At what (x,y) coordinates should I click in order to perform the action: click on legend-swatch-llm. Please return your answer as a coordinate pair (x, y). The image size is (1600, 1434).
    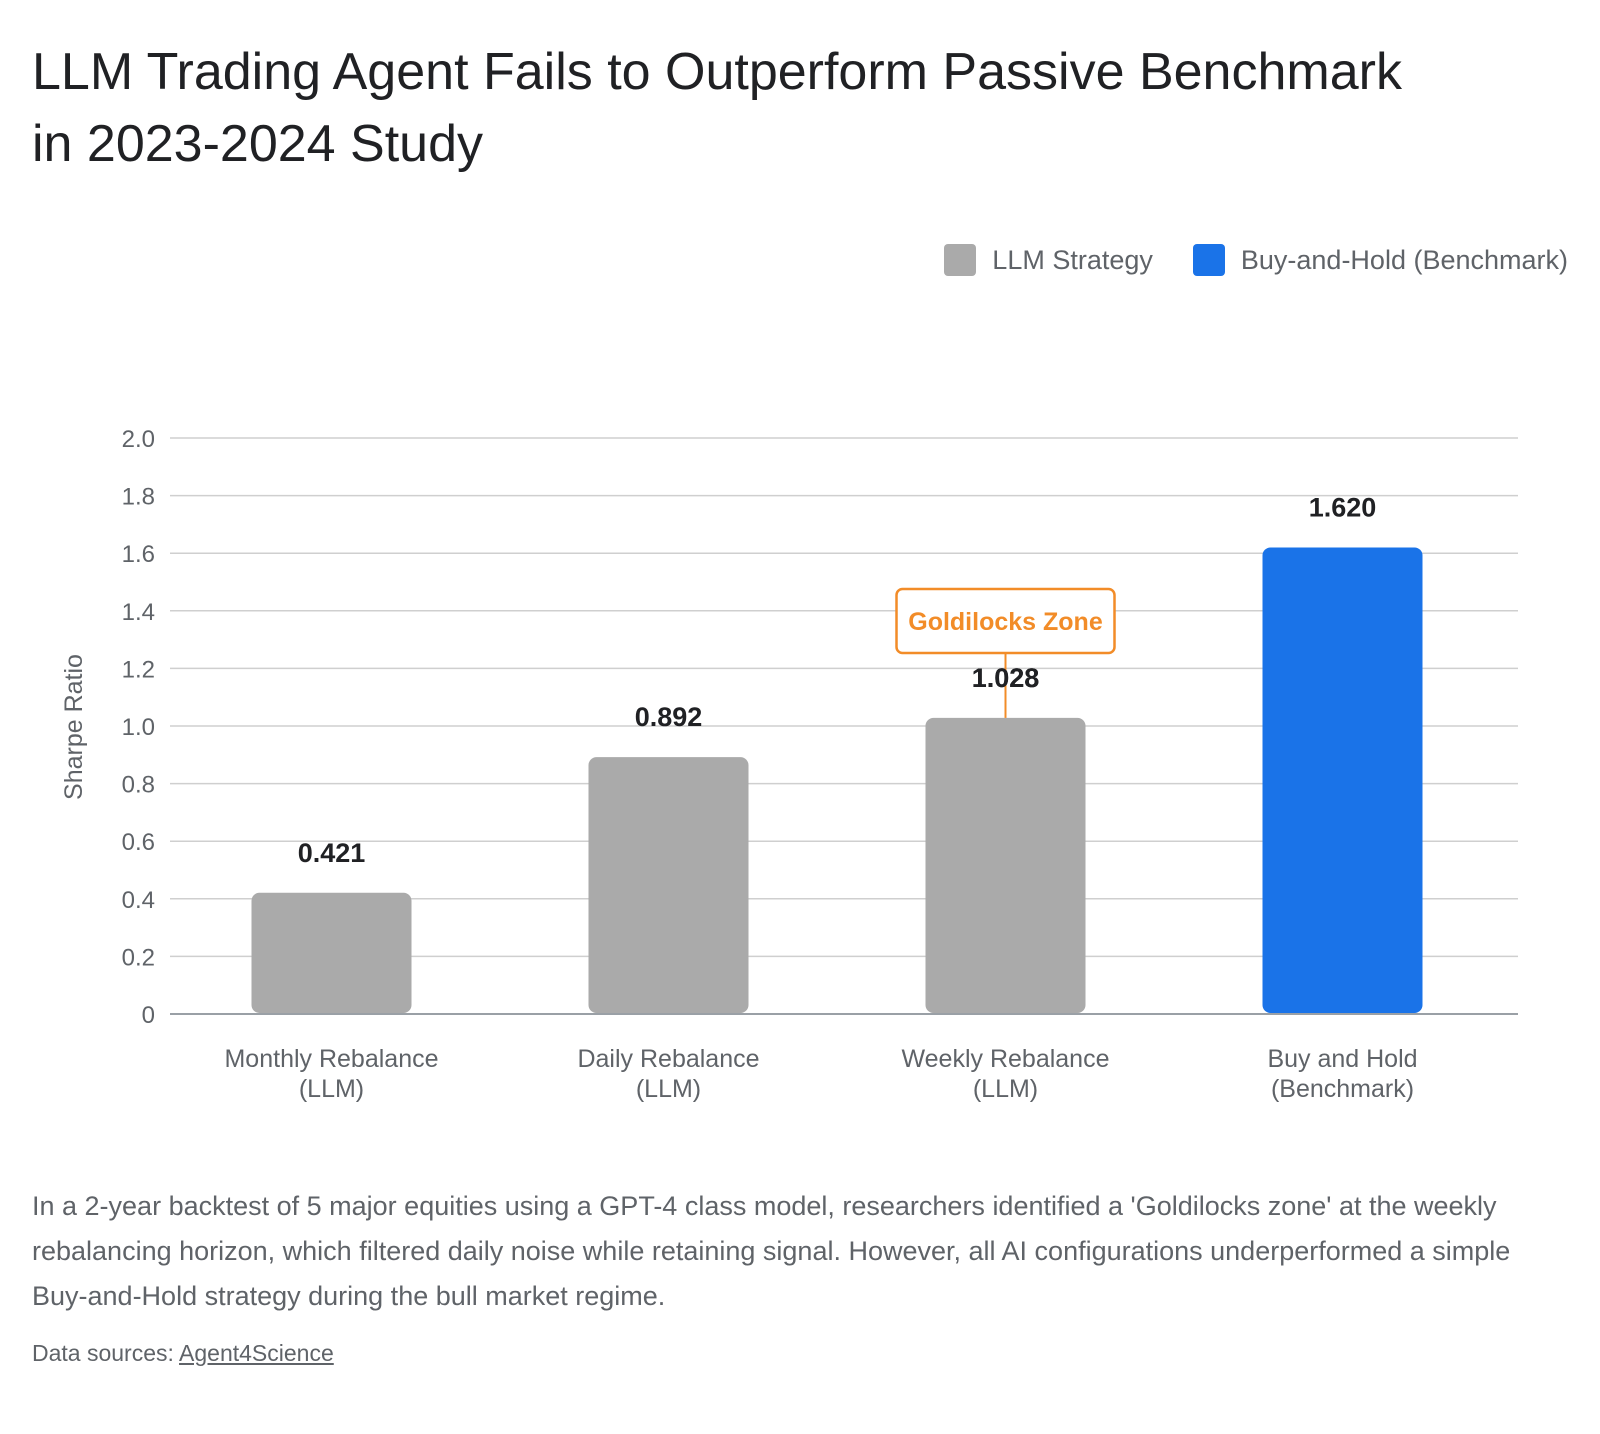
    Looking at the image, I should click on (960, 260).